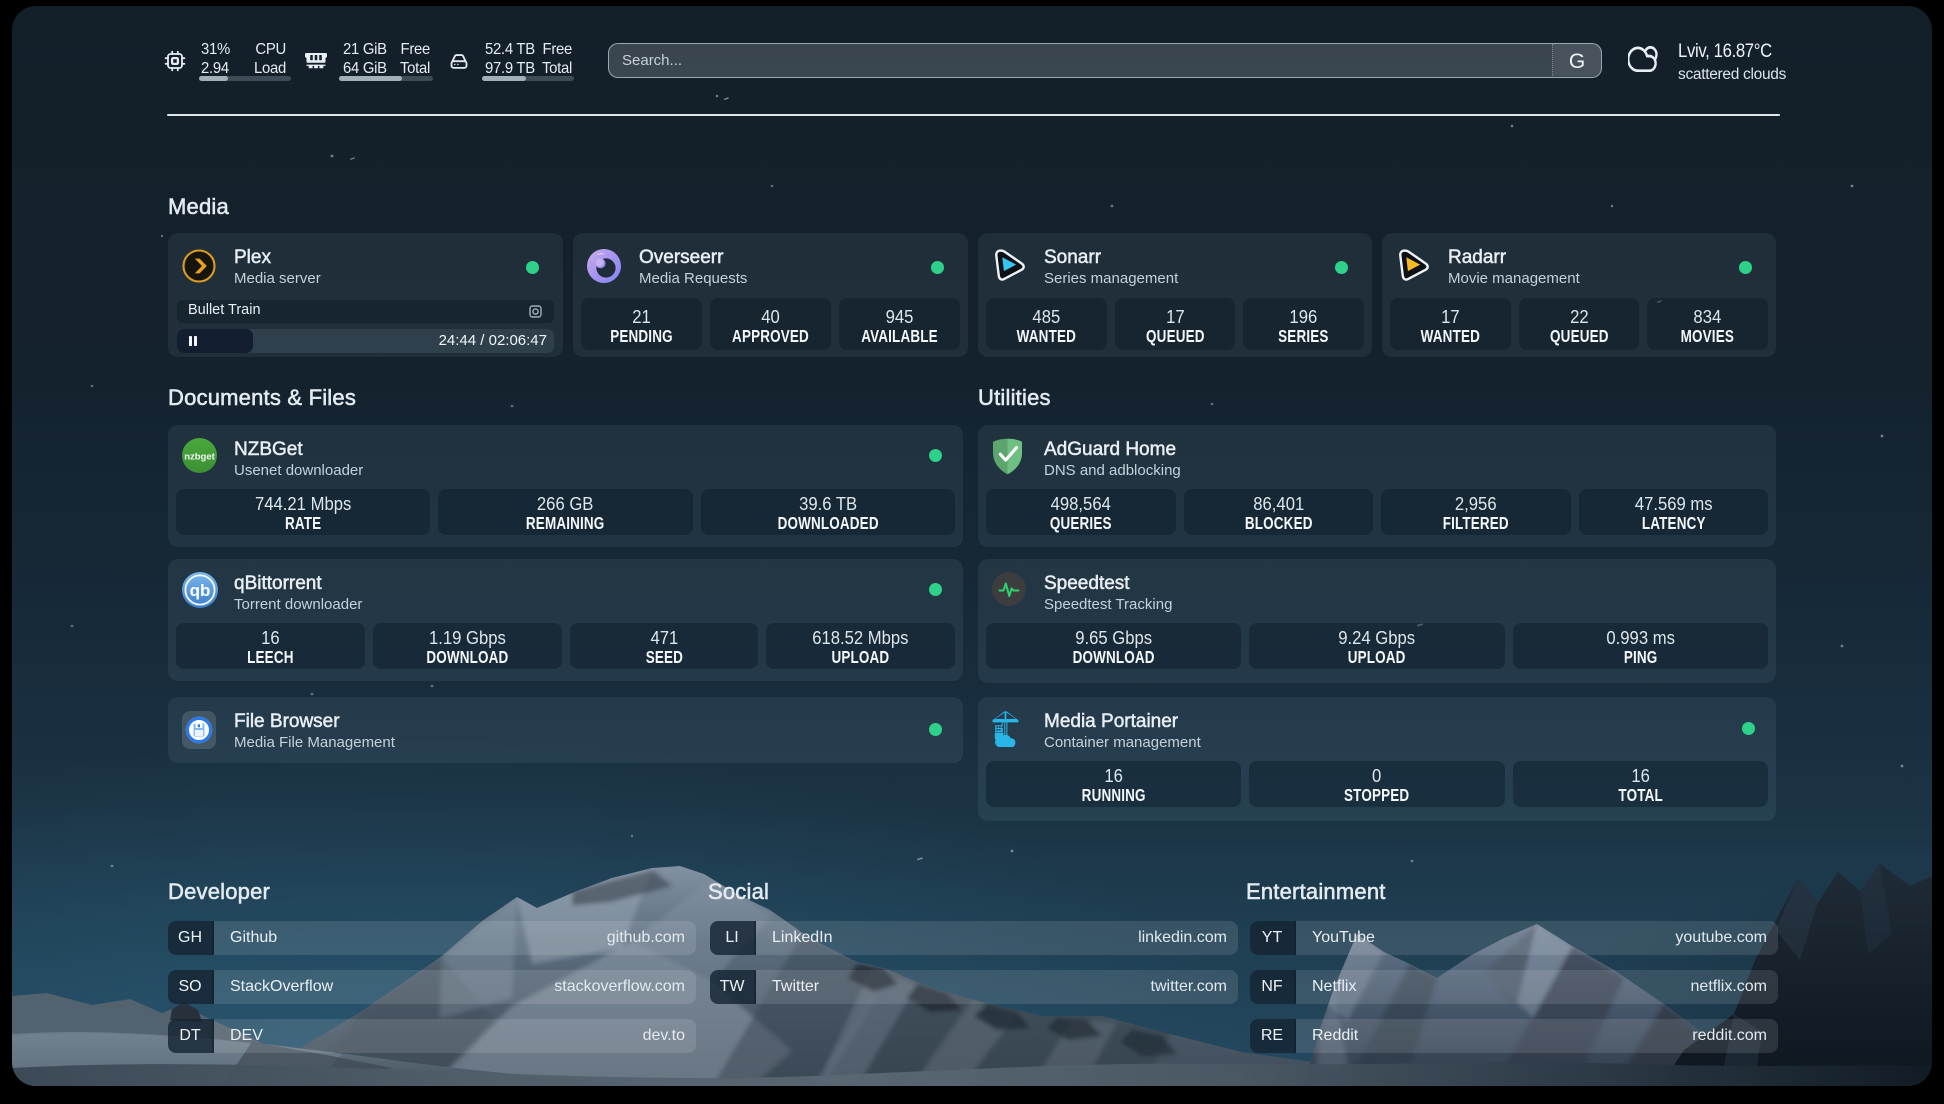  I want to click on svg-text: nzbget, so click(199, 457).